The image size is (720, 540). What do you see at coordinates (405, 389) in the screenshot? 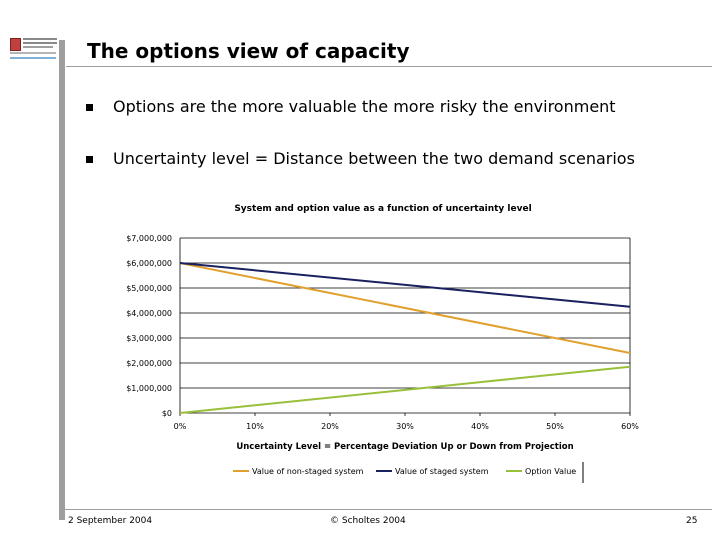
I see `series-line-option-value` at bounding box center [405, 389].